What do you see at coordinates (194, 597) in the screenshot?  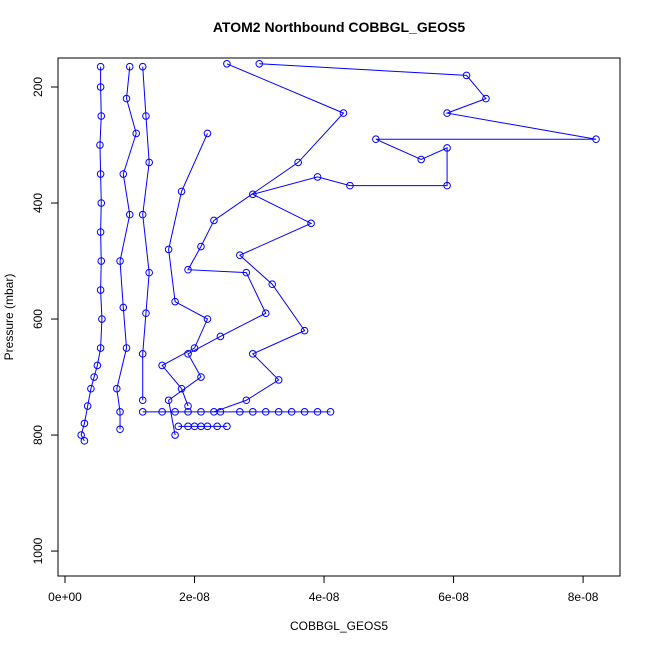 I see `x-tick-label: 2e-08` at bounding box center [194, 597].